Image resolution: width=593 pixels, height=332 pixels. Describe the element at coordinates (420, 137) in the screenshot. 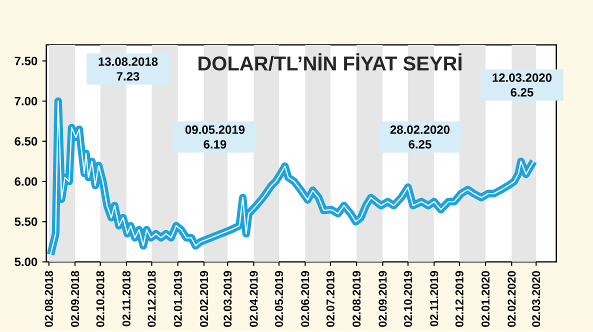

I see `annotation: 28.02.2020 6.25` at that location.